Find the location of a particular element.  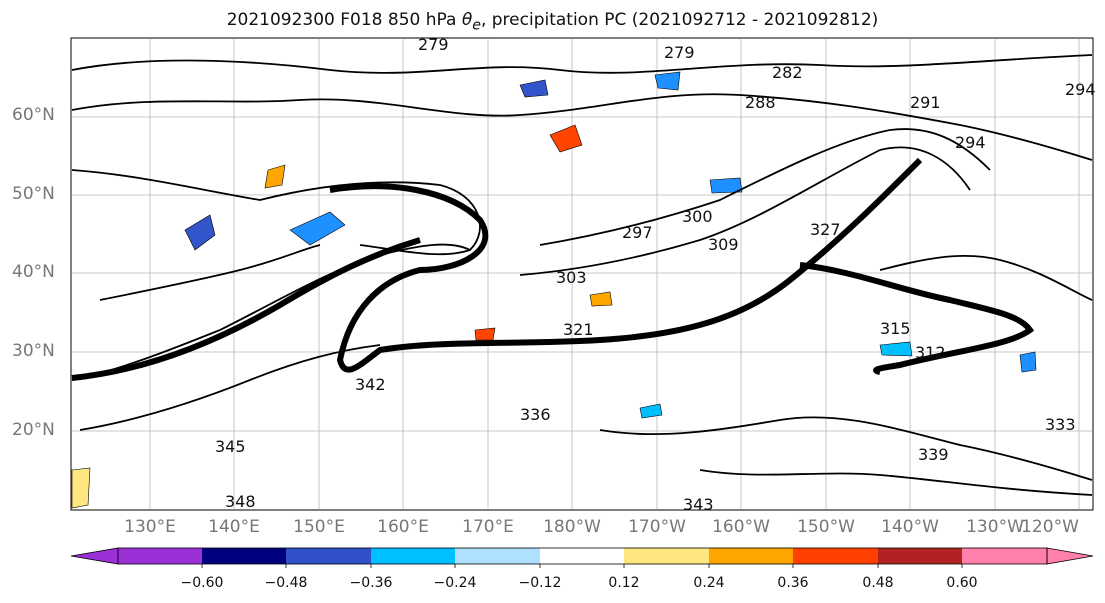

colorbar-label: 0.12 is located at coordinates (624, 583).